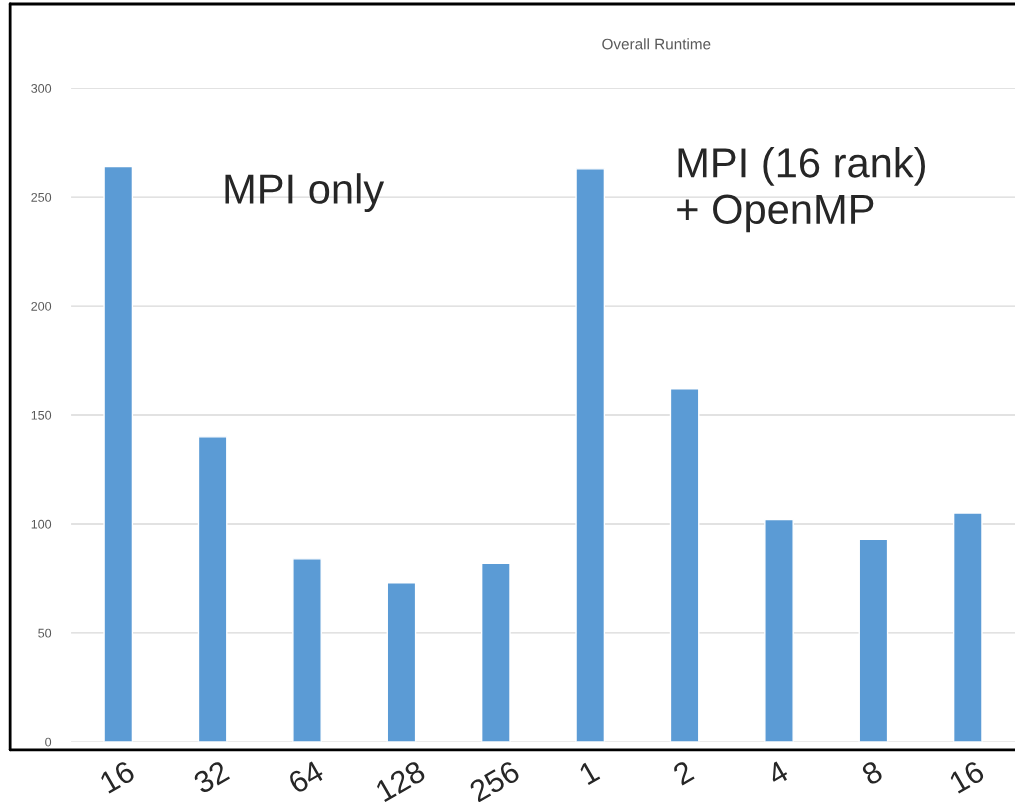 This screenshot has height=802, width=1015. I want to click on chart-title: Overall Runtime, so click(656, 44).